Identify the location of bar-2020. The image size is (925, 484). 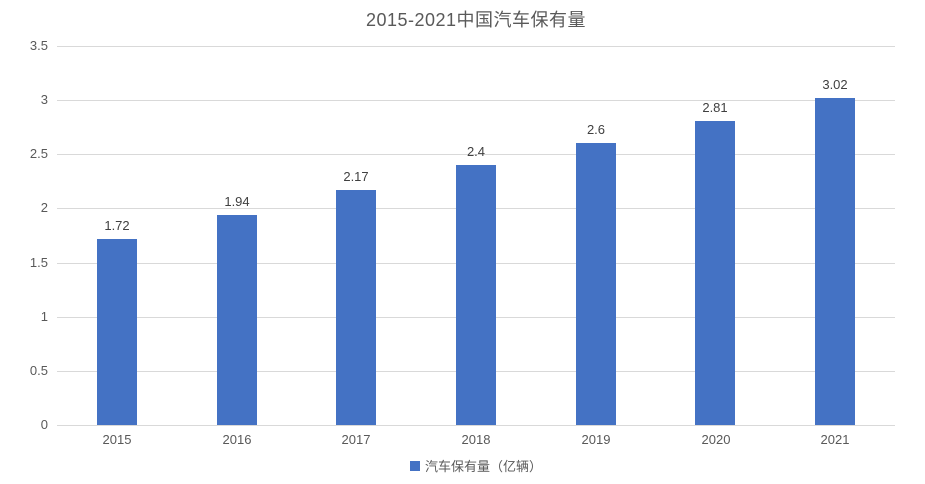
(715, 273).